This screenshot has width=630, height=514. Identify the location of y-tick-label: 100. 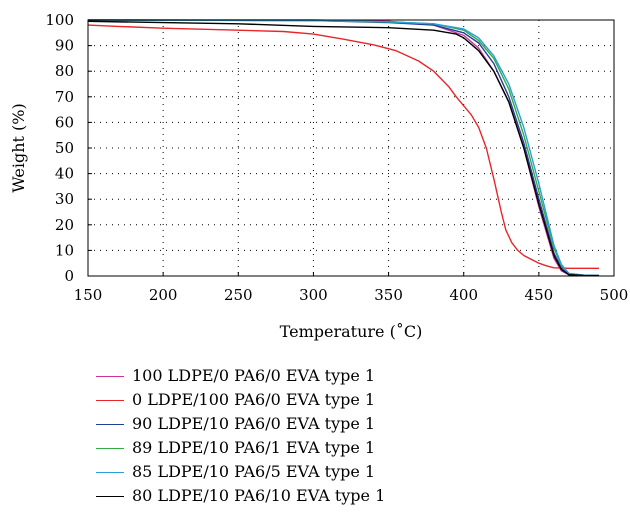
(59, 20).